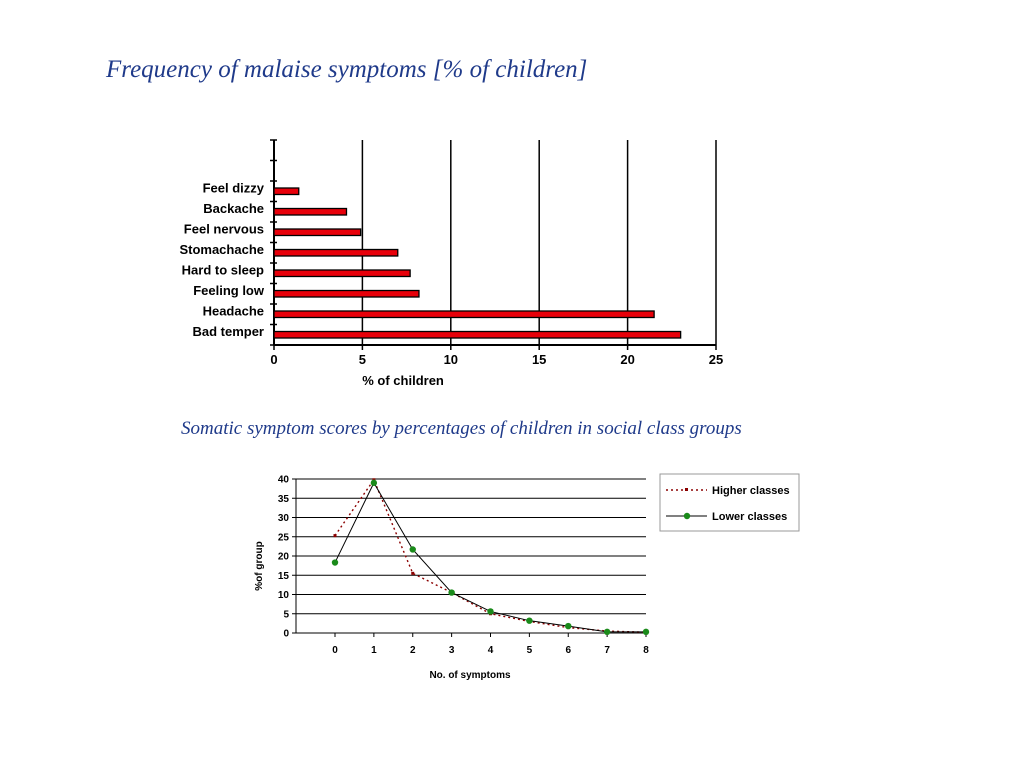  I want to click on line-y-tick-label: 10, so click(284, 595).